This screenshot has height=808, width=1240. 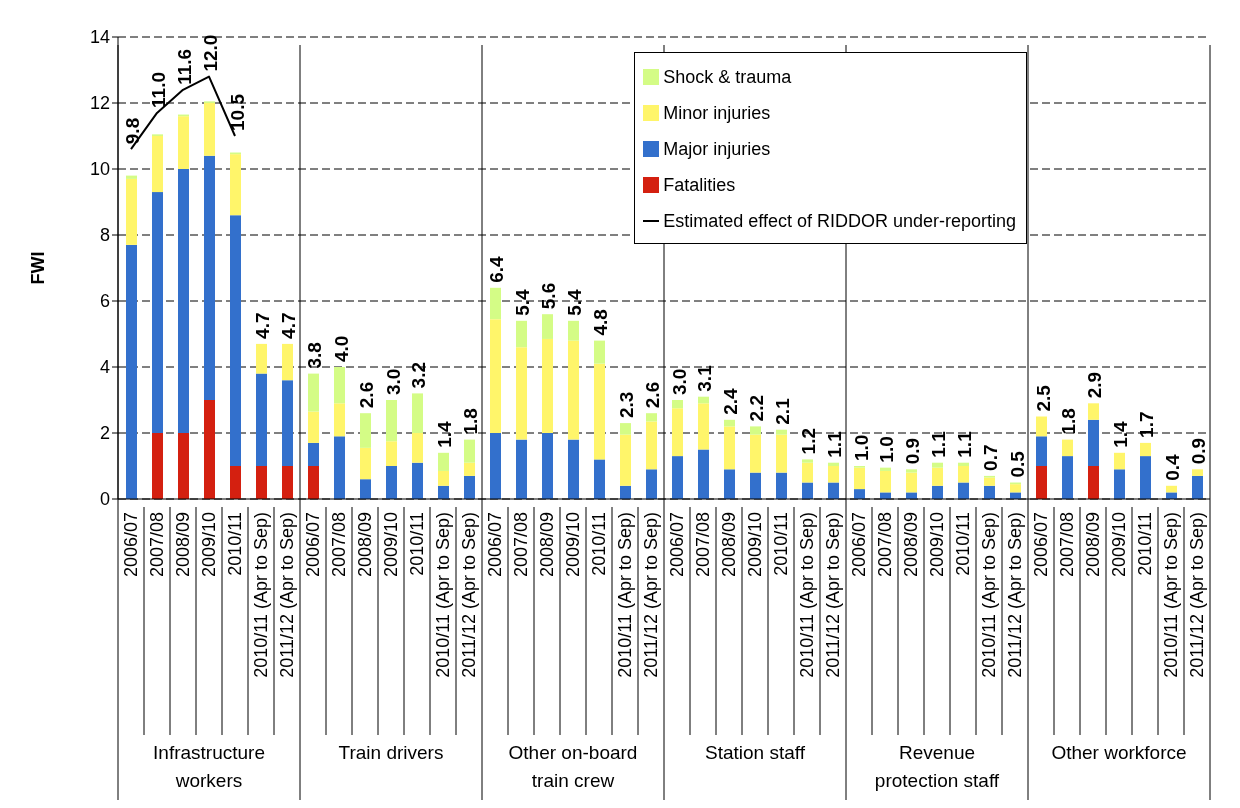 What do you see at coordinates (445, 434) in the screenshot?
I see `total-label: 1.4` at bounding box center [445, 434].